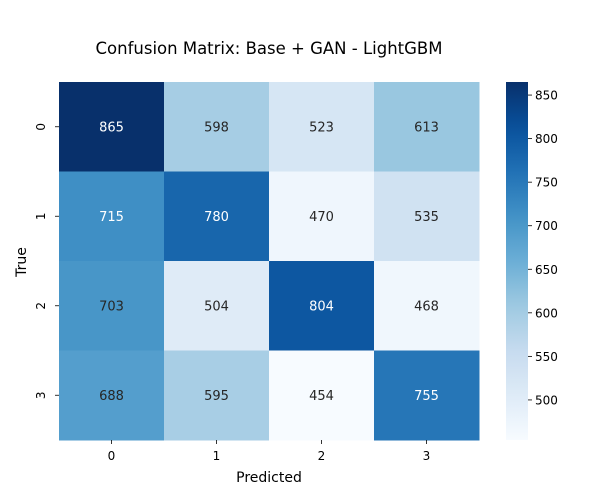 Image resolution: width=600 pixels, height=504 pixels. Describe the element at coordinates (517, 261) in the screenshot. I see `colorbar-gradient` at that location.